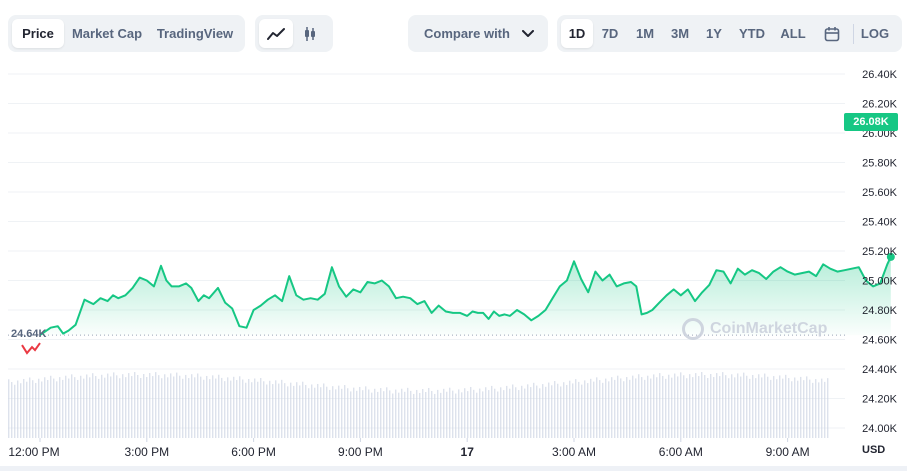 The image size is (907, 471). Describe the element at coordinates (788, 452) in the screenshot. I see `x-tick-label: 9:00 AM` at that location.